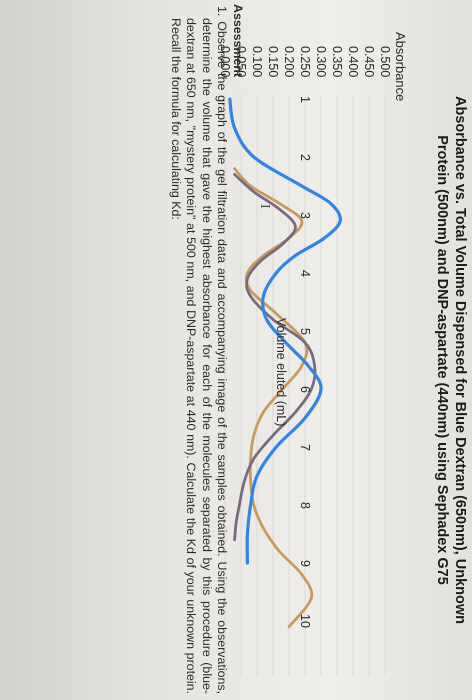 This screenshot has width=472, height=700. I want to click on x-tick-label: 7, so click(305, 447).